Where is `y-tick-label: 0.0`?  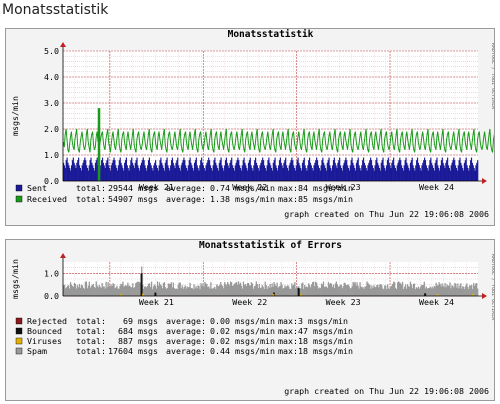 y-tick-label: 0.0 is located at coordinates (51, 181).